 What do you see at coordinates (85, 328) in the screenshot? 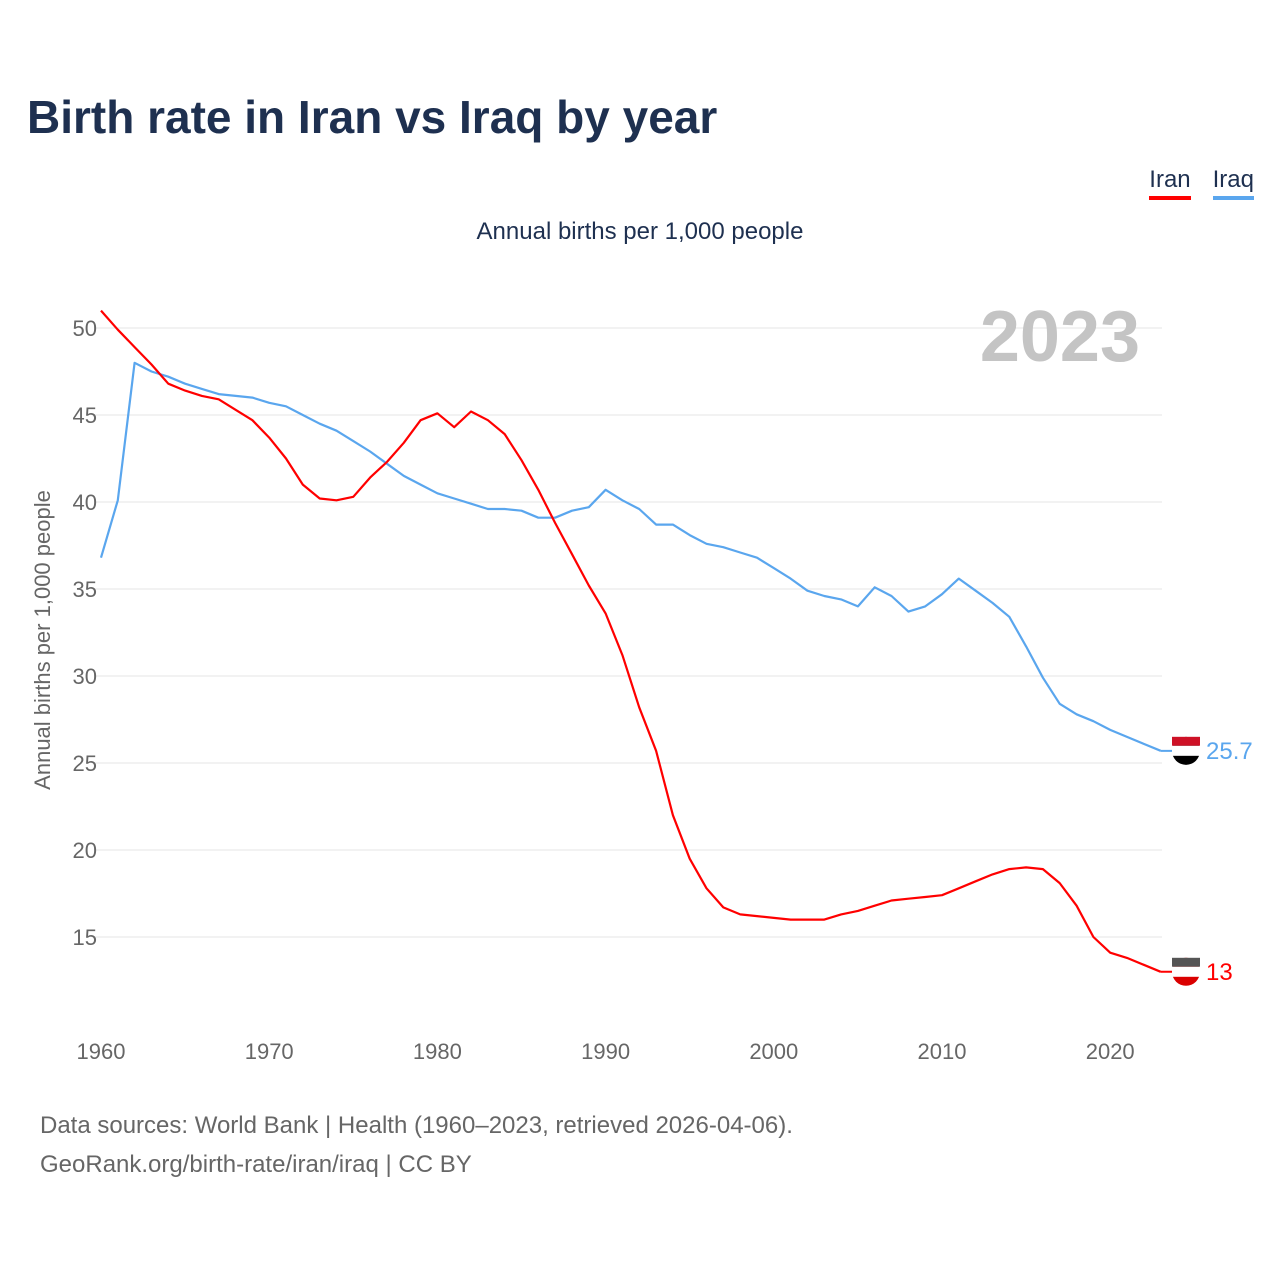
I see `y-tick-label: 50` at bounding box center [85, 328].